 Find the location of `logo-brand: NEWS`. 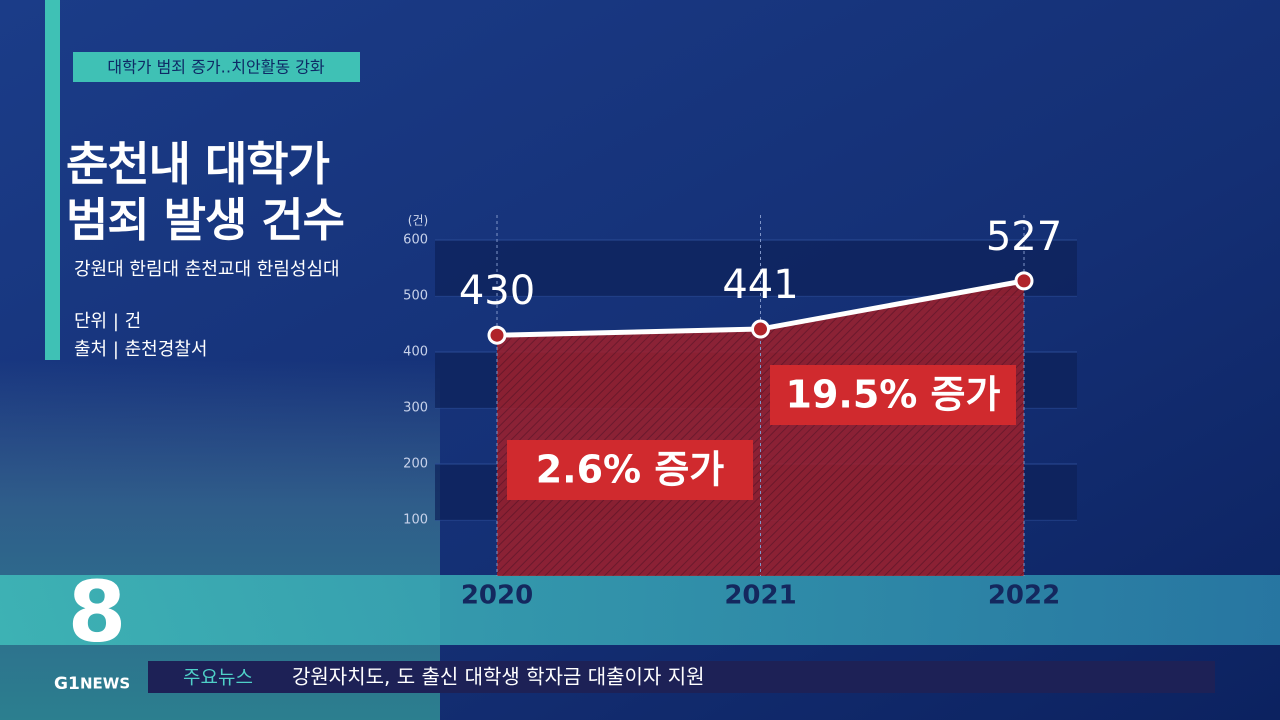

logo-brand: NEWS is located at coordinates (105, 684).